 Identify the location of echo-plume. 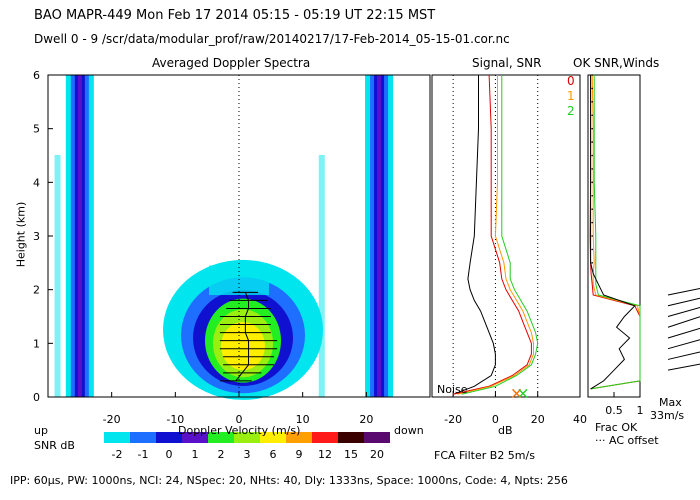
(239, 280).